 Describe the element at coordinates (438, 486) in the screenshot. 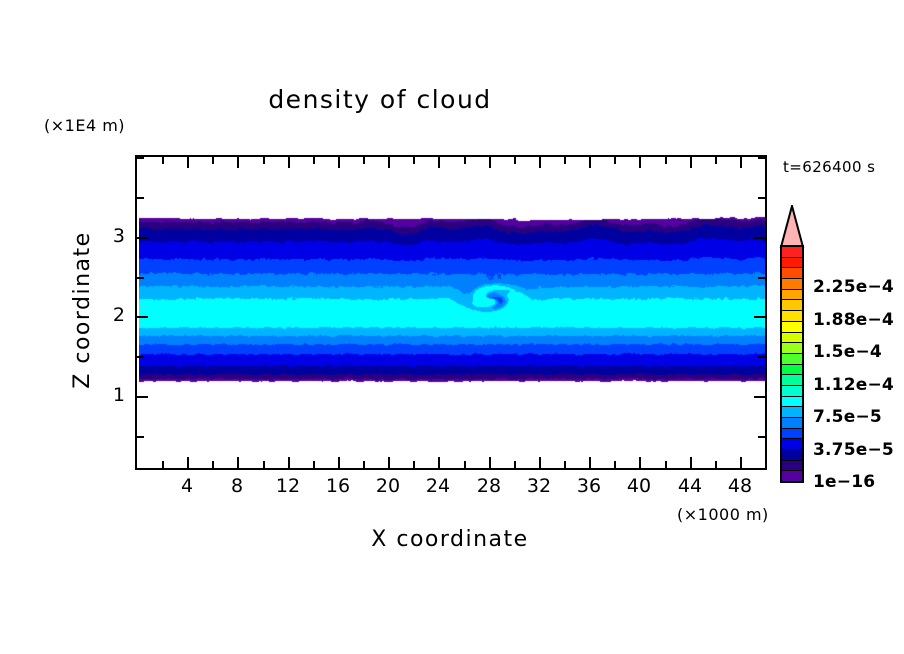

I see `x-tick-label: 24` at that location.